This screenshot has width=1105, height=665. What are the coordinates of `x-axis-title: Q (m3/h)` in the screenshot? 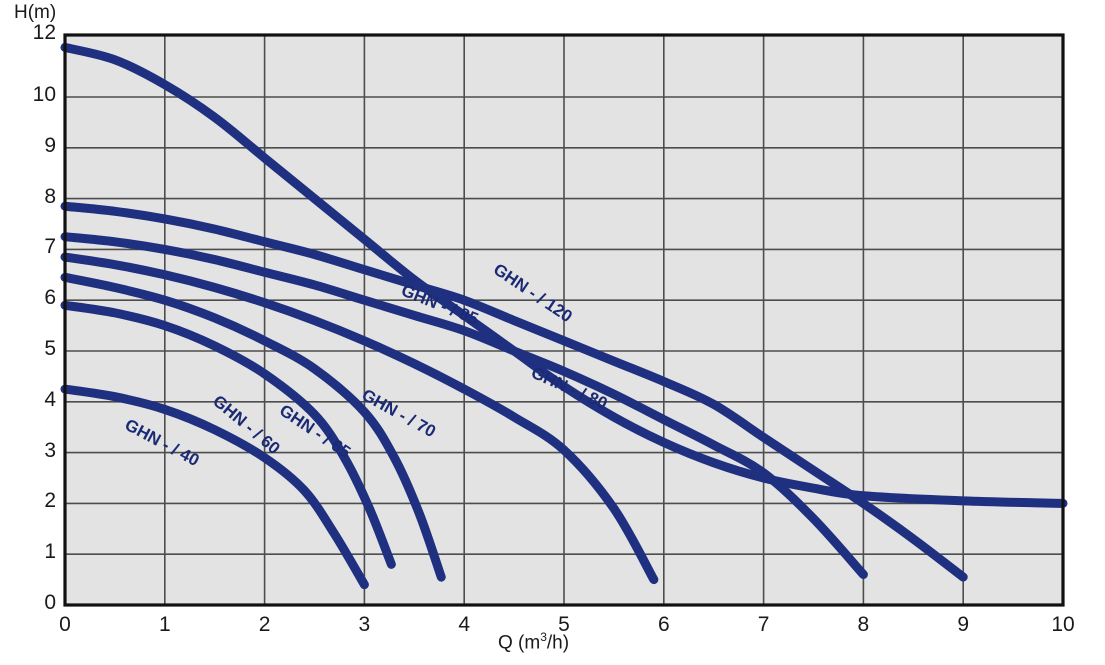 It's located at (534, 642).